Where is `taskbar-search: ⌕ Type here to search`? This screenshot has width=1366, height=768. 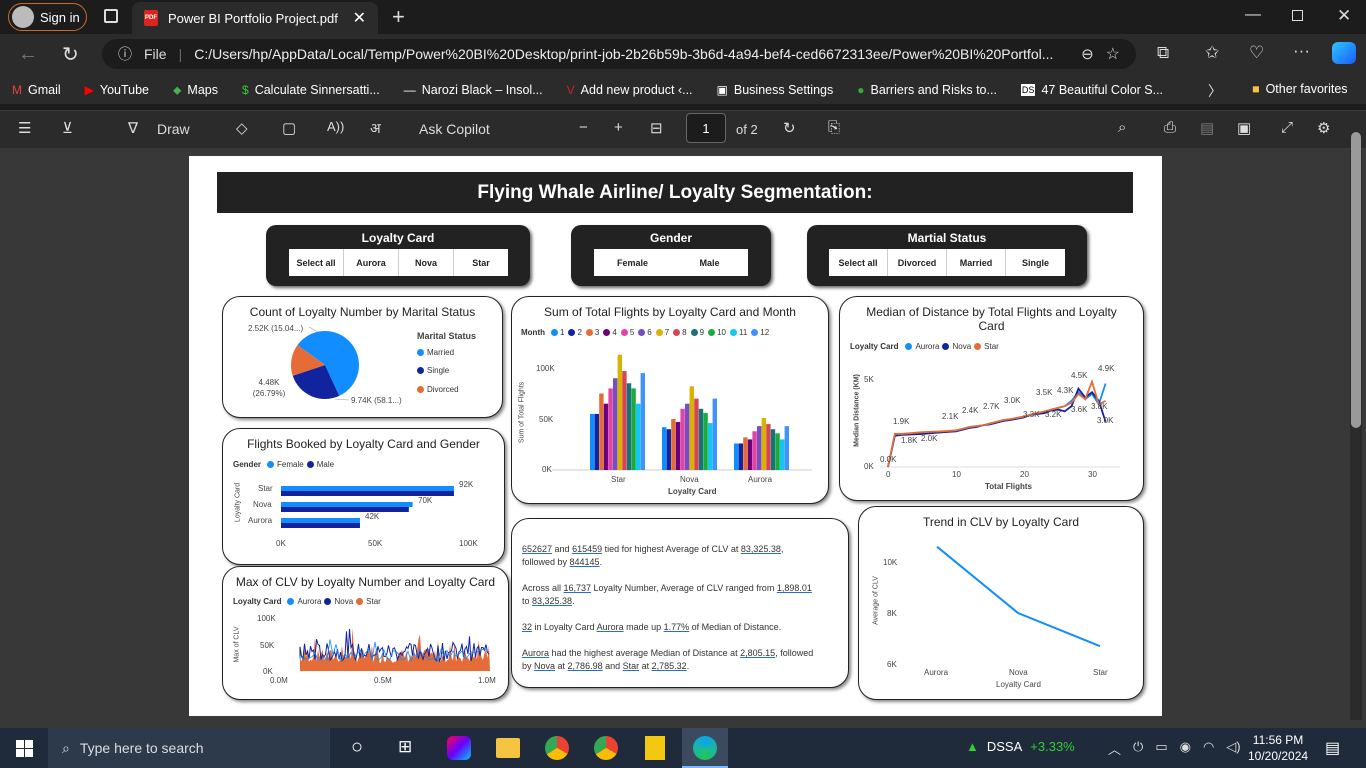 taskbar-search: ⌕ Type here to search is located at coordinates (189, 748).